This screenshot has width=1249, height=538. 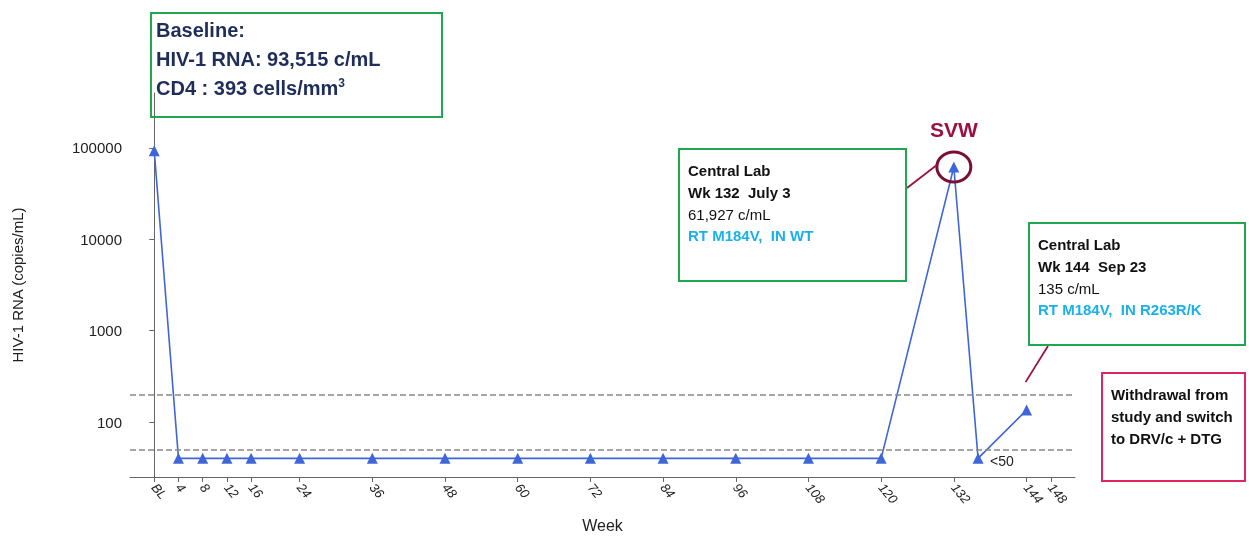 I want to click on text: Withdrawal from study and switch to DRV/c + DTG, so click(x=1172, y=417).